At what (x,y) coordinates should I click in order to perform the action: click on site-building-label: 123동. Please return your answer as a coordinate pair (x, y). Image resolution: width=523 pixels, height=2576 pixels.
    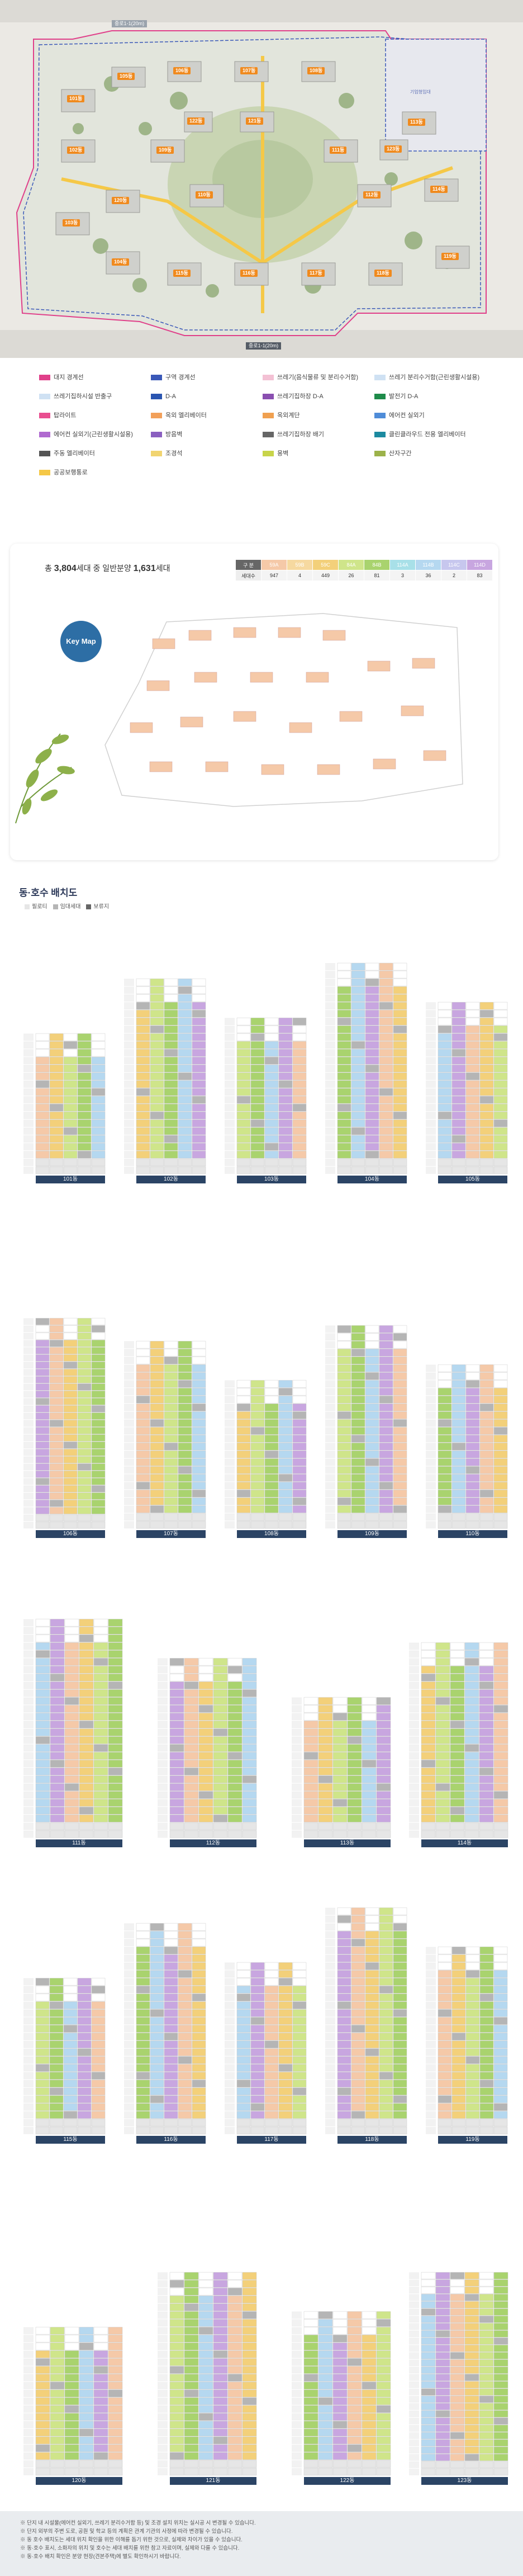
    Looking at the image, I should click on (393, 149).